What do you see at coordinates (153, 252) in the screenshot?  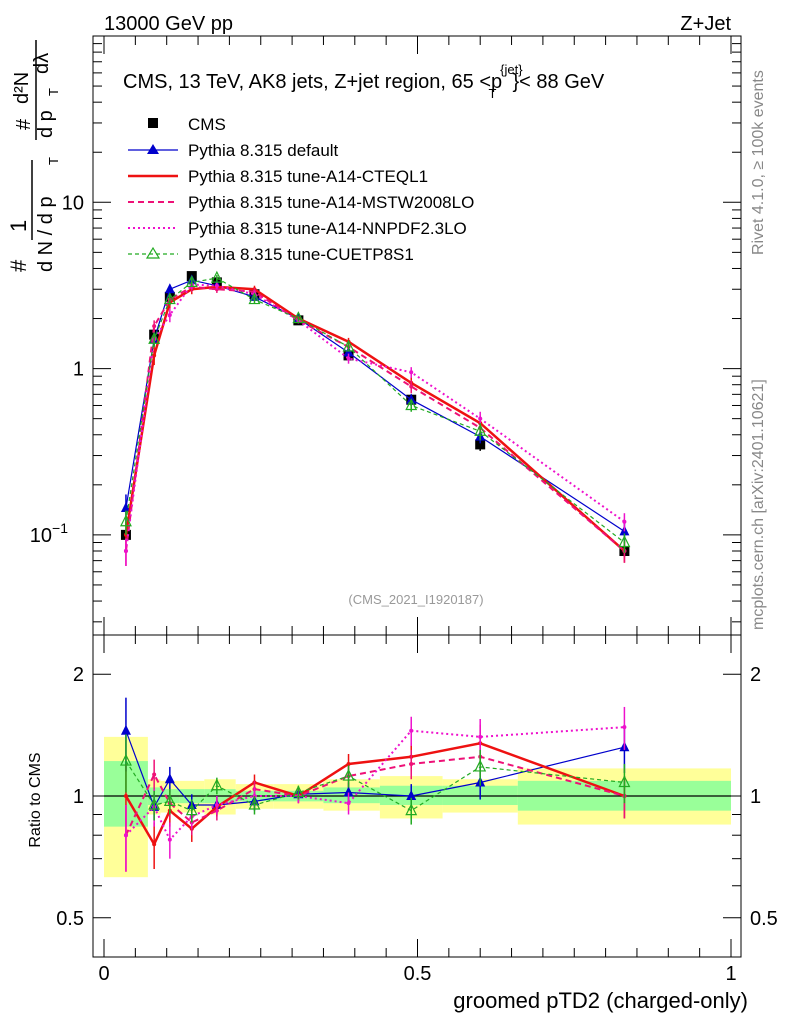 I see `legend-marker-cuetp8s1` at bounding box center [153, 252].